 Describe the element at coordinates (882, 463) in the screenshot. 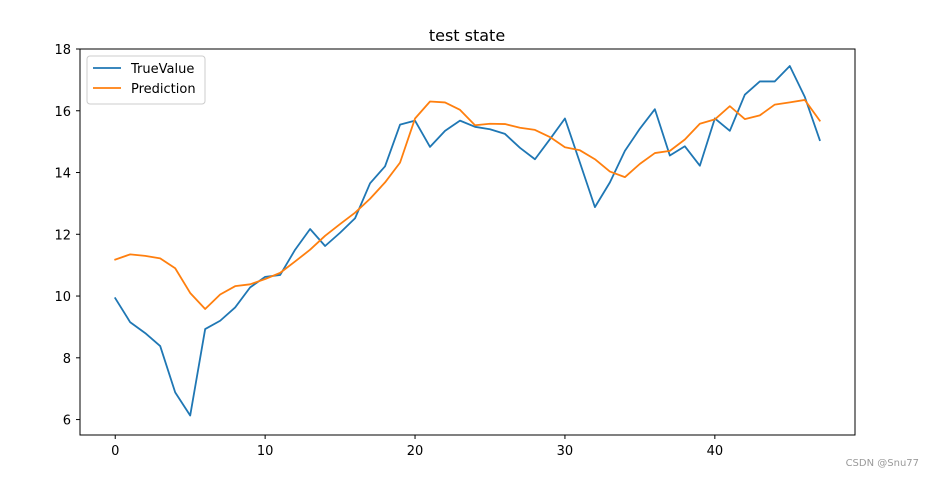

I see `watermark-text: CSDN @Snu77` at that location.